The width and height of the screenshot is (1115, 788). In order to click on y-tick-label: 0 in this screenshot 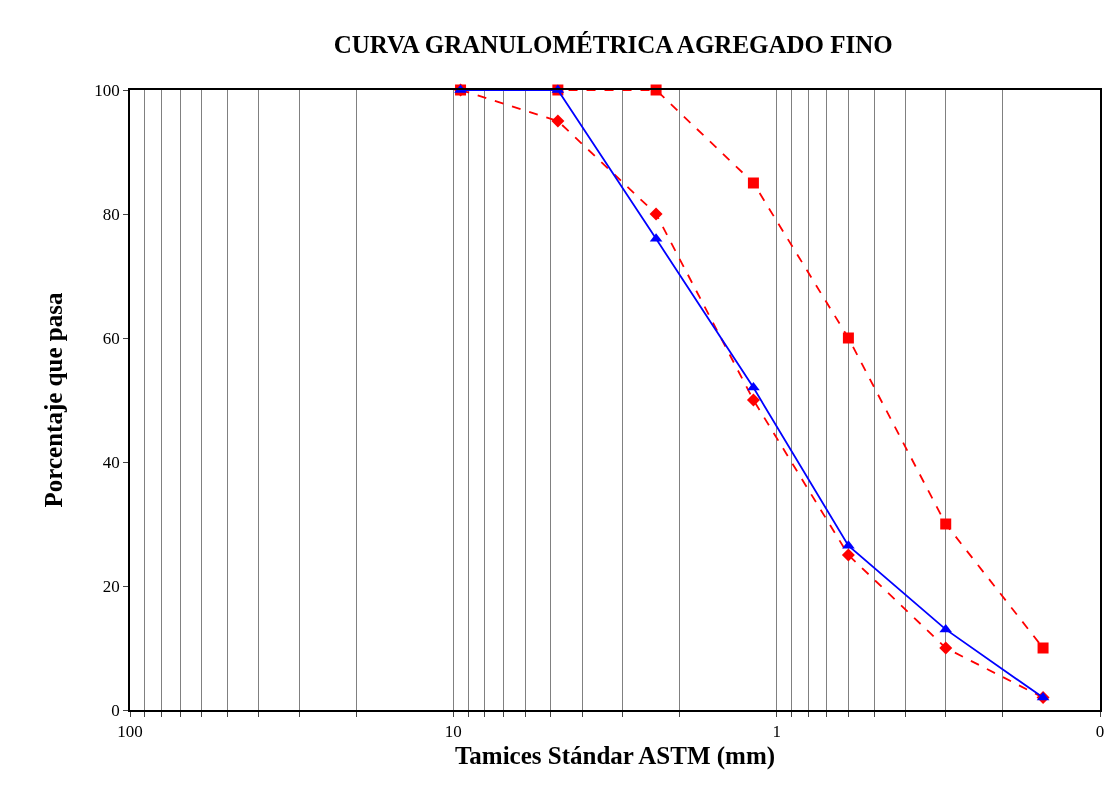, I will do `click(115, 710)`.